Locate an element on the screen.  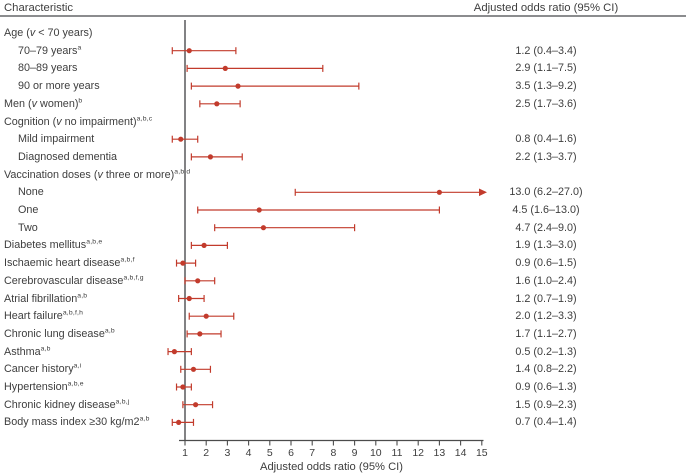
x-axis-title: Adjusted odds ratio (95% CI) is located at coordinates (331, 467).